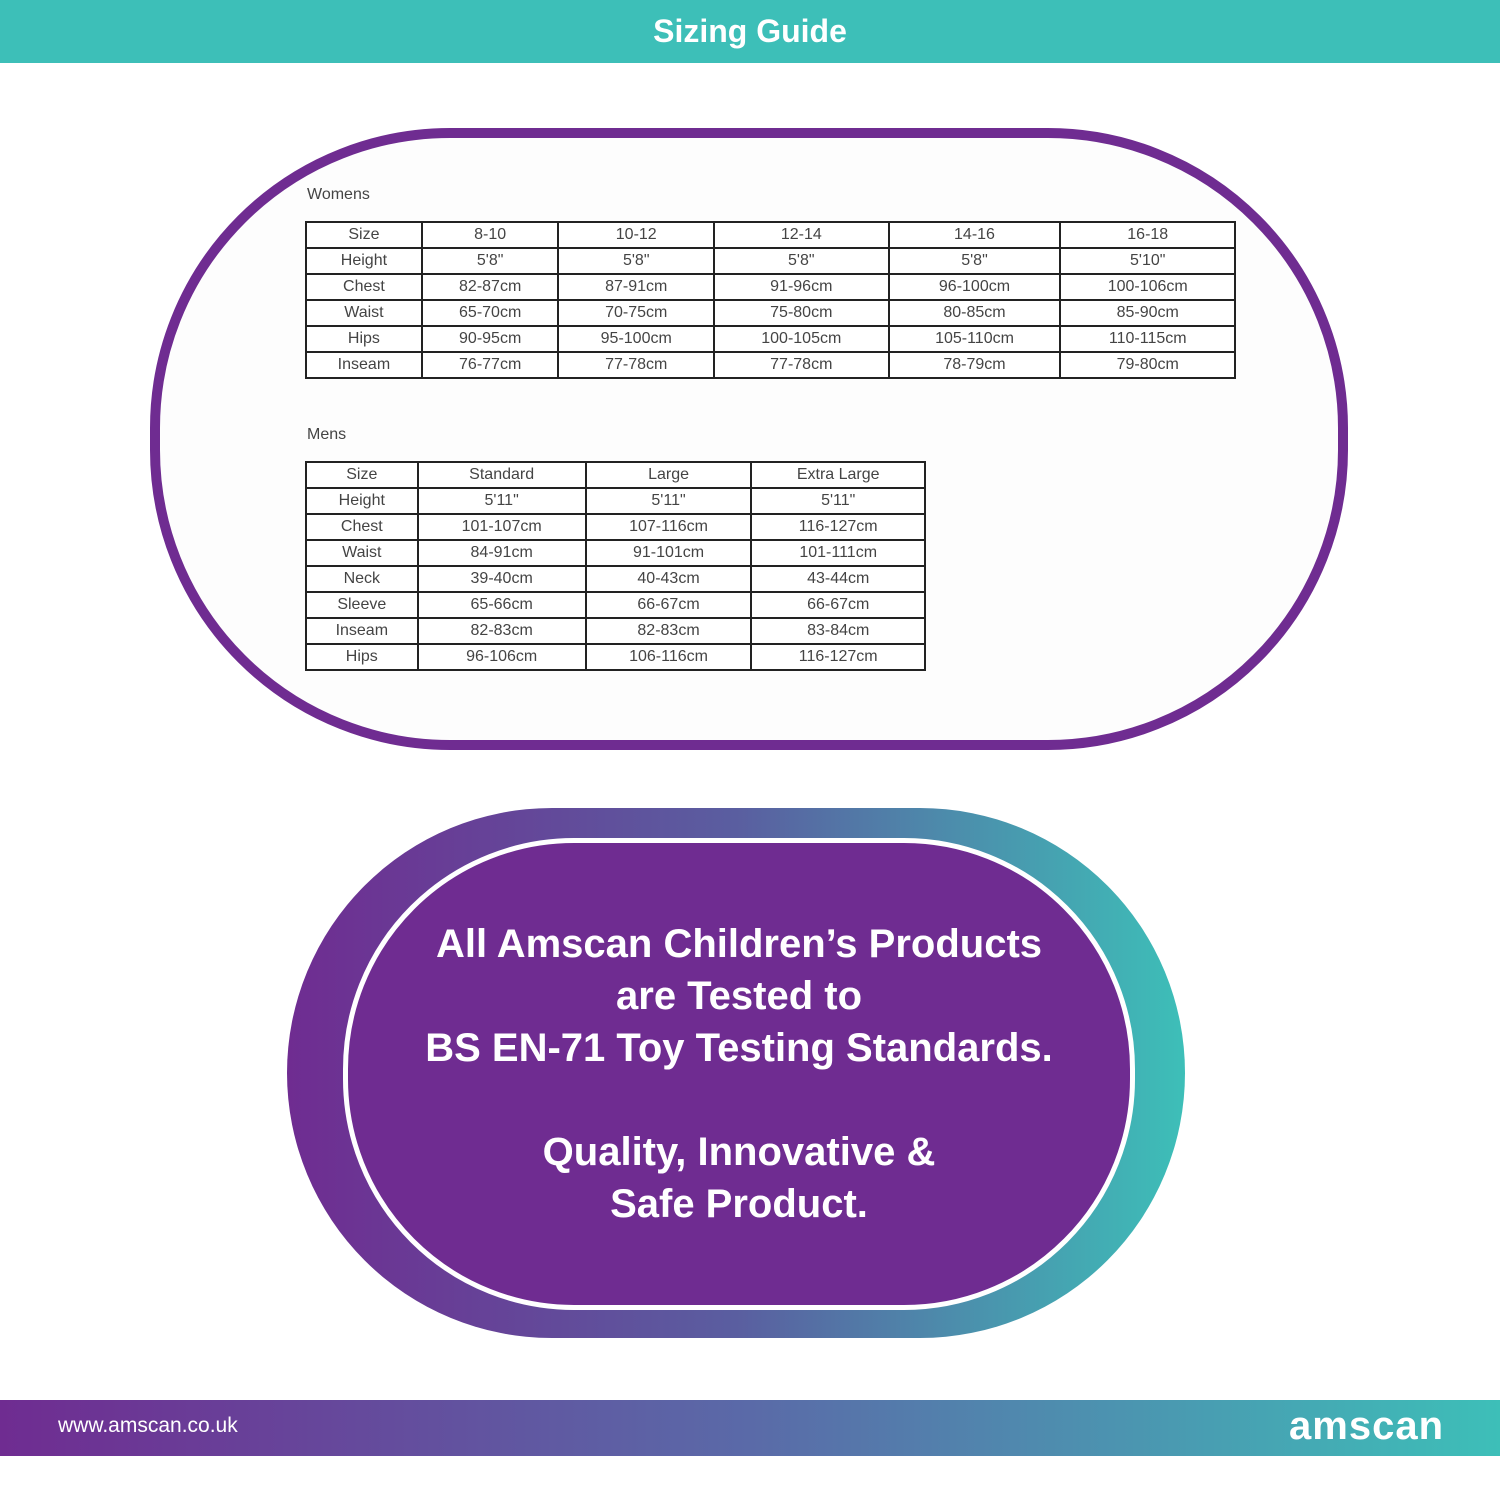 This screenshot has width=1500, height=1500. What do you see at coordinates (636, 287) in the screenshot?
I see `table-cell: 87-91cm` at bounding box center [636, 287].